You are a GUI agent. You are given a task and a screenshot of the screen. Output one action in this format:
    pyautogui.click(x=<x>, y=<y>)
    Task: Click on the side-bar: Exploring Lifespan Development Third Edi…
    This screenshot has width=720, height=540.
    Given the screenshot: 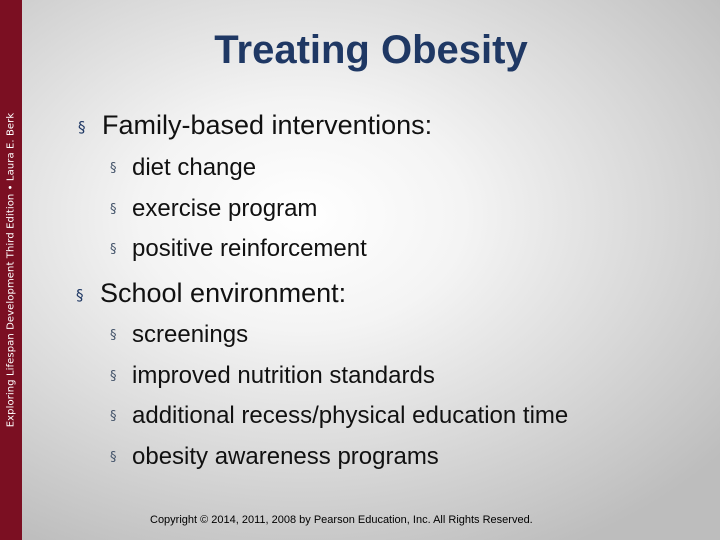 What is the action you would take?
    pyautogui.click(x=11, y=270)
    